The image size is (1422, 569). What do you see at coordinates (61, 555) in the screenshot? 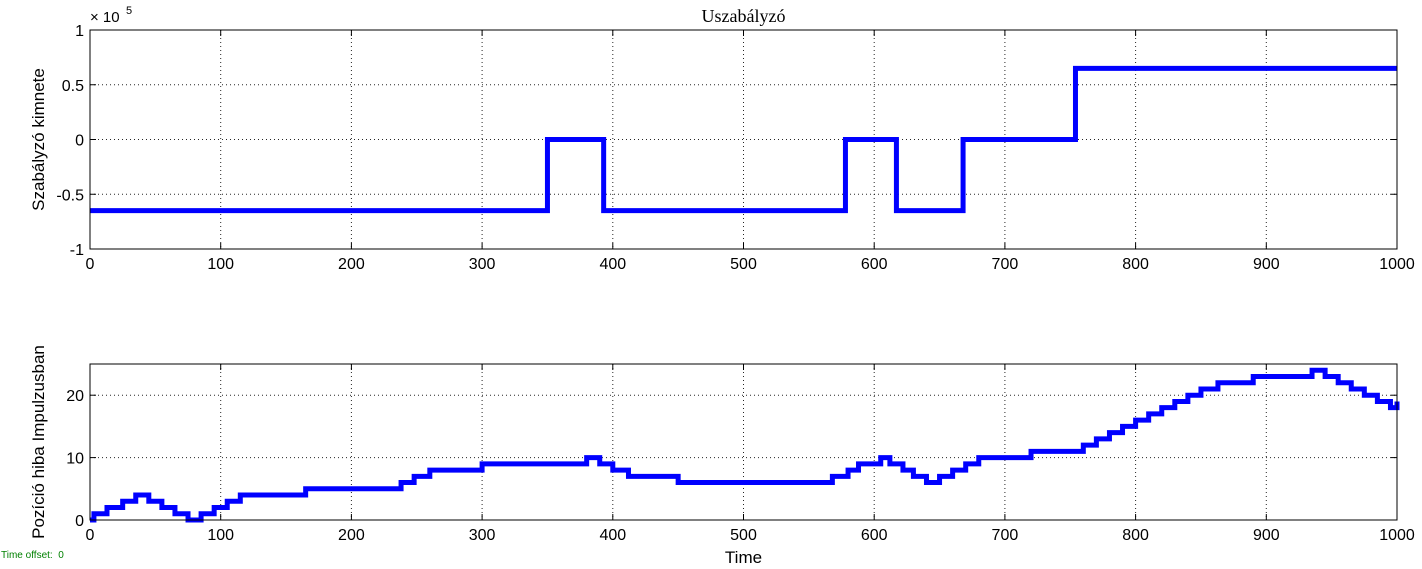
I see `time-offset-value: 0` at bounding box center [61, 555].